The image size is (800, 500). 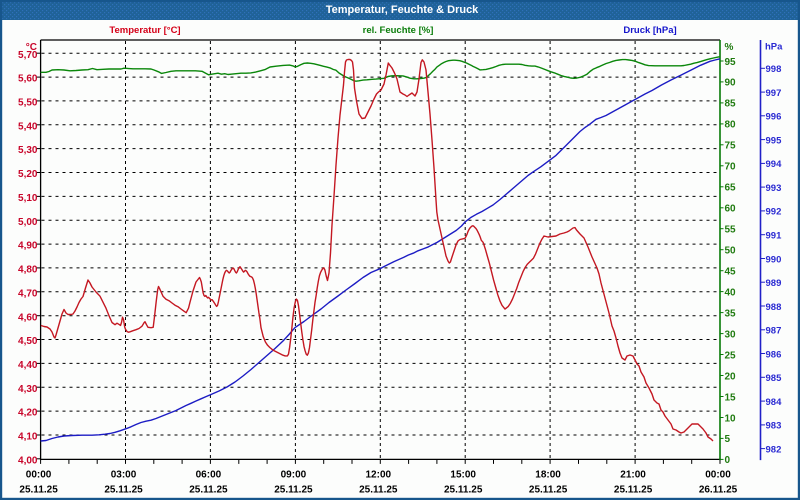 I want to click on svg-text: Druck [hPa], so click(x=649, y=30).